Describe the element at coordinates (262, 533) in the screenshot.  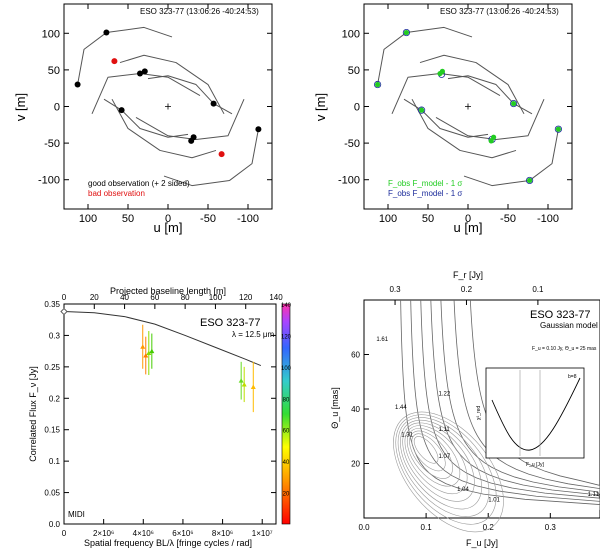
I see `x-tick-label: 1×10⁷` at that location.